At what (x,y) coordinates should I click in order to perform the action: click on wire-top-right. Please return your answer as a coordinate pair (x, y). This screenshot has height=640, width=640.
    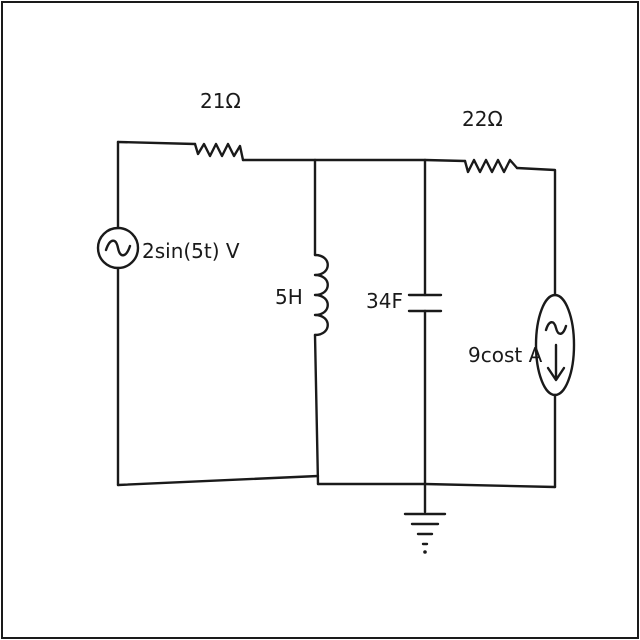
    Looking at the image, I should click on (536, 231).